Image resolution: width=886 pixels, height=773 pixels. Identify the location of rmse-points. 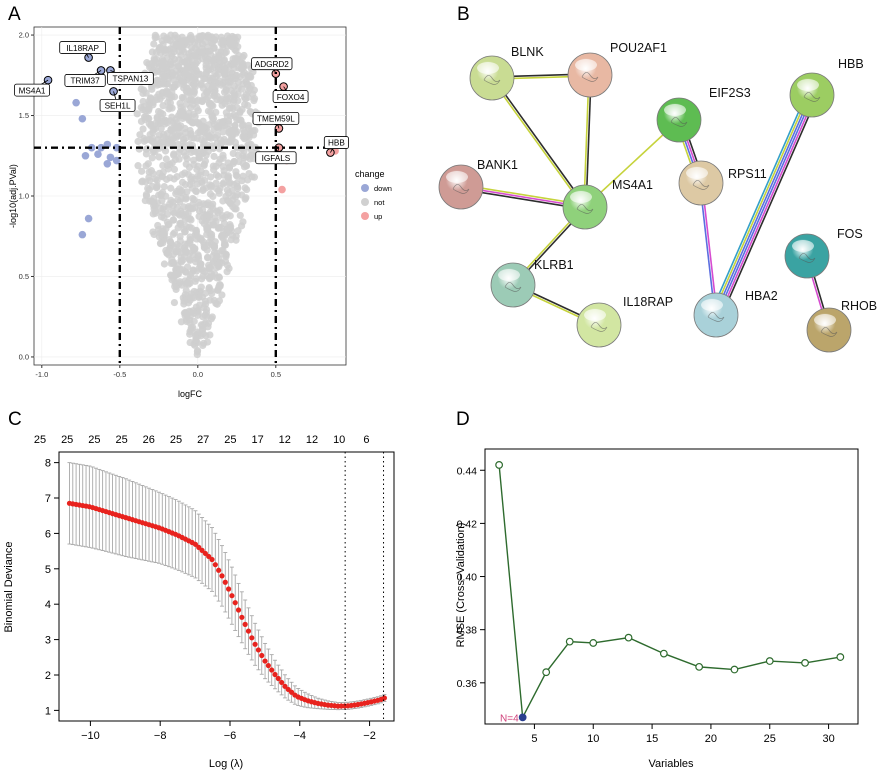
(670, 591).